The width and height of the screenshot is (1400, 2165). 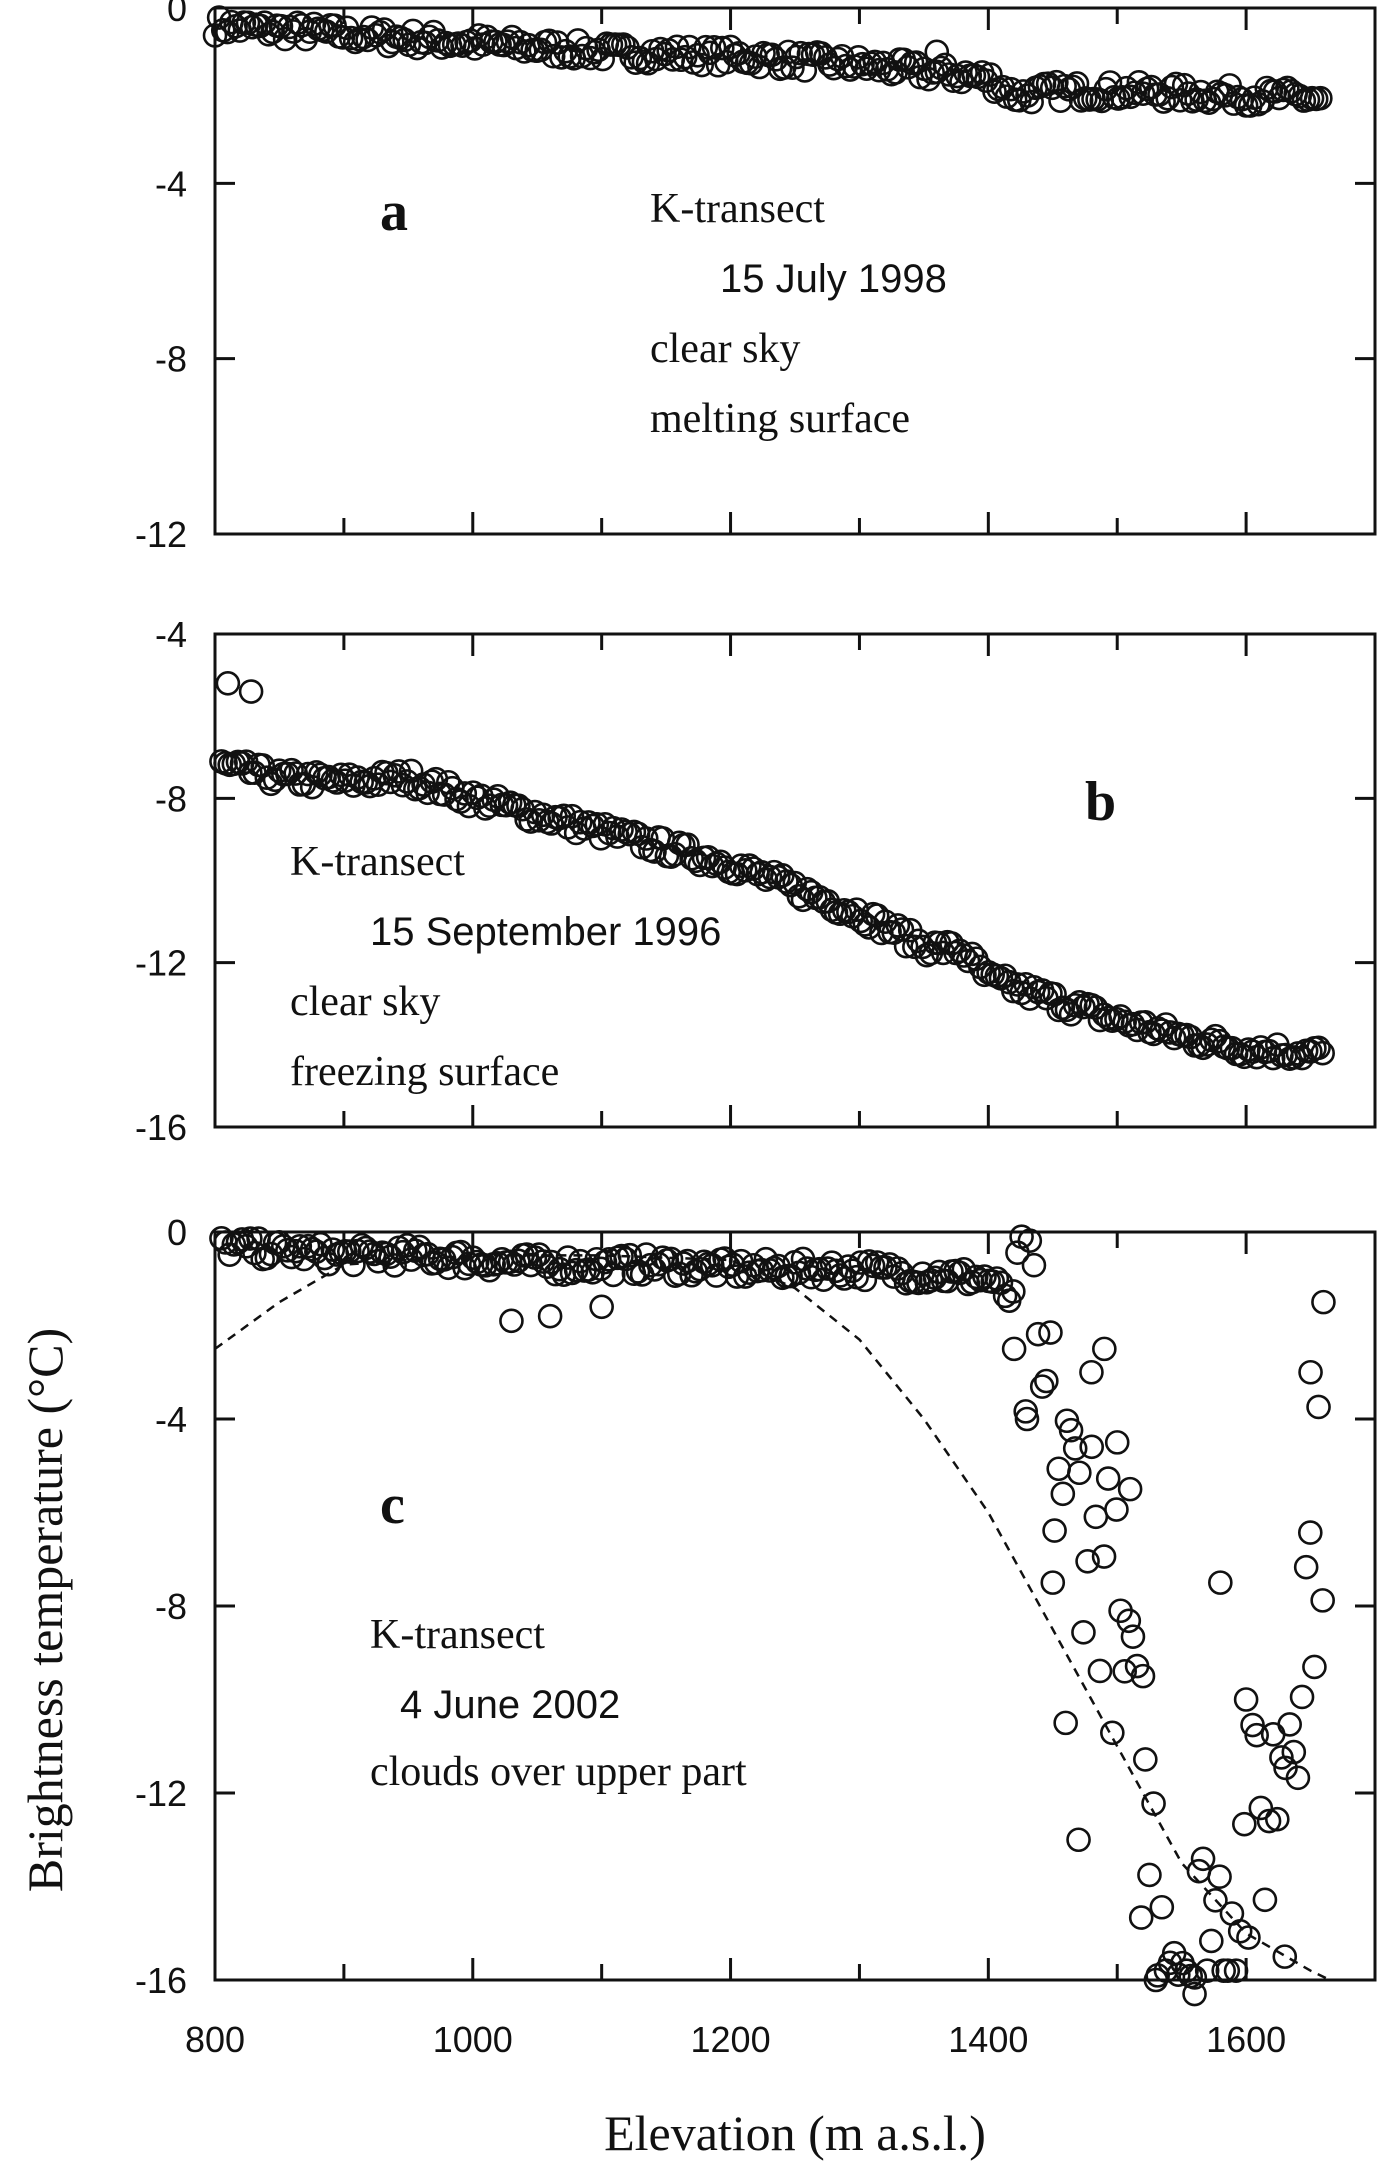 What do you see at coordinates (833, 279) in the screenshot?
I see `panel-a-annotation-2: 15 July 1998` at bounding box center [833, 279].